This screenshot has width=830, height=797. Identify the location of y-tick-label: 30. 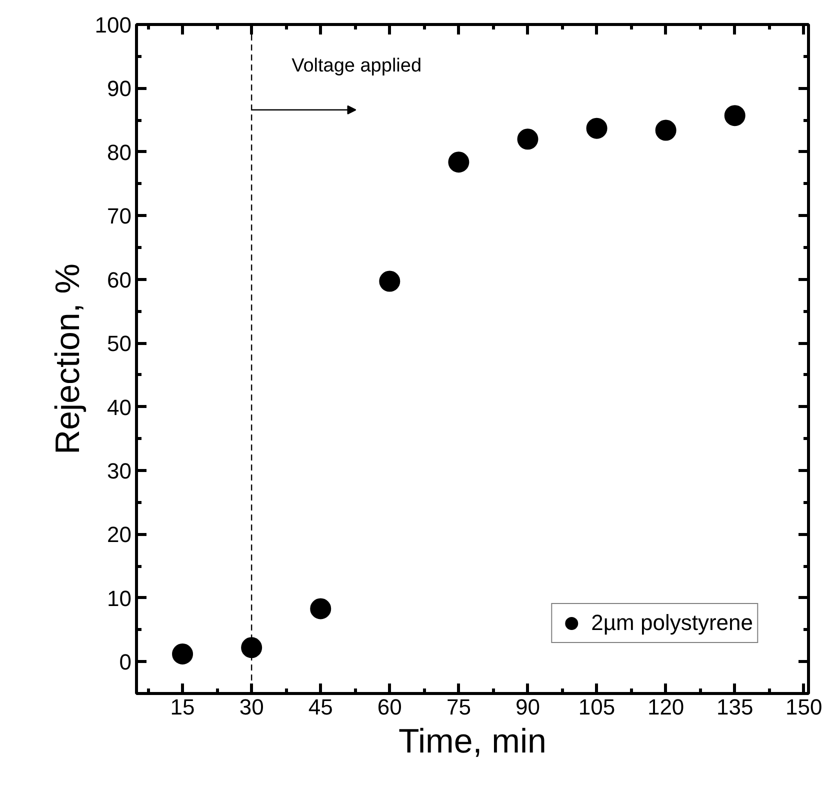
(119, 471).